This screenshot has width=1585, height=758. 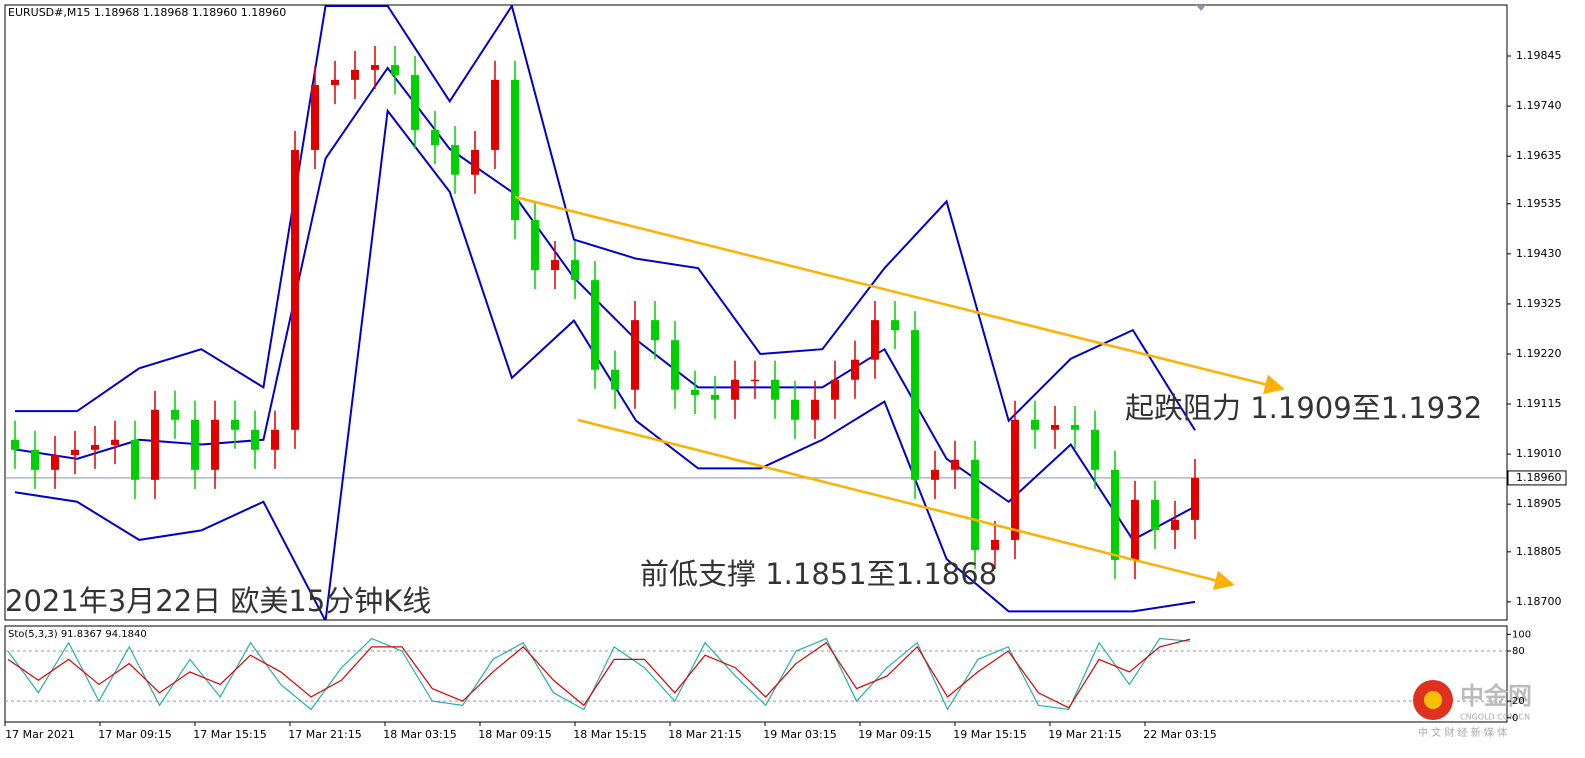 I want to click on x-tick-label: 17 Mar 09:15, so click(x=134, y=734).